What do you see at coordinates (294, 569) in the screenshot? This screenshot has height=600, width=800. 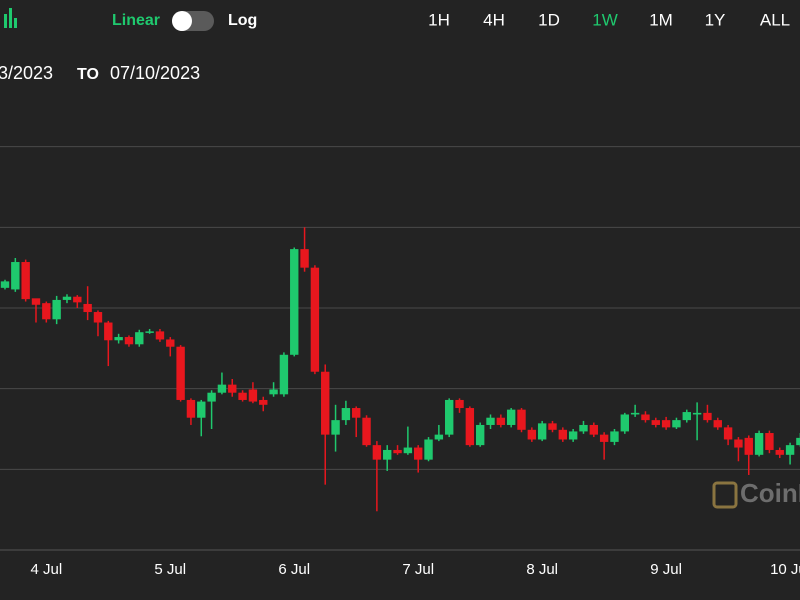 I see `x-tick-label: 6 Jul` at bounding box center [294, 569].